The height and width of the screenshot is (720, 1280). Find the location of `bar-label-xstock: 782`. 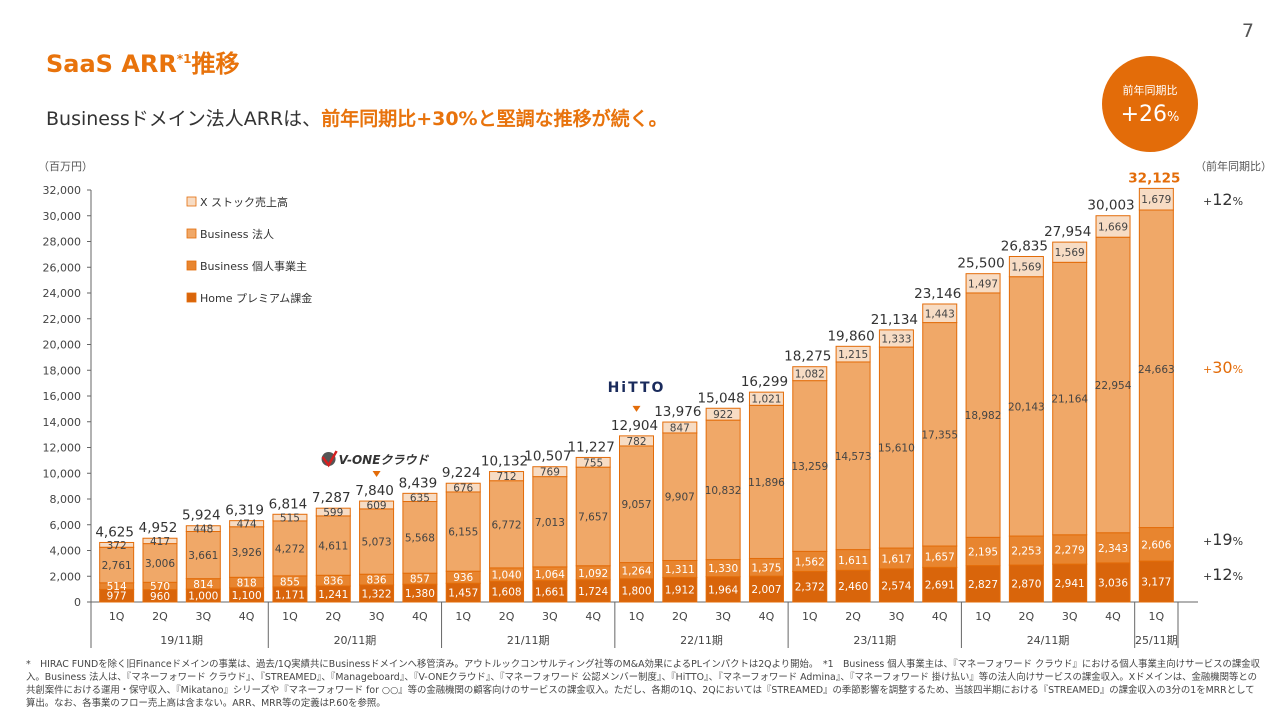

bar-label-xstock: 782 is located at coordinates (636, 442).